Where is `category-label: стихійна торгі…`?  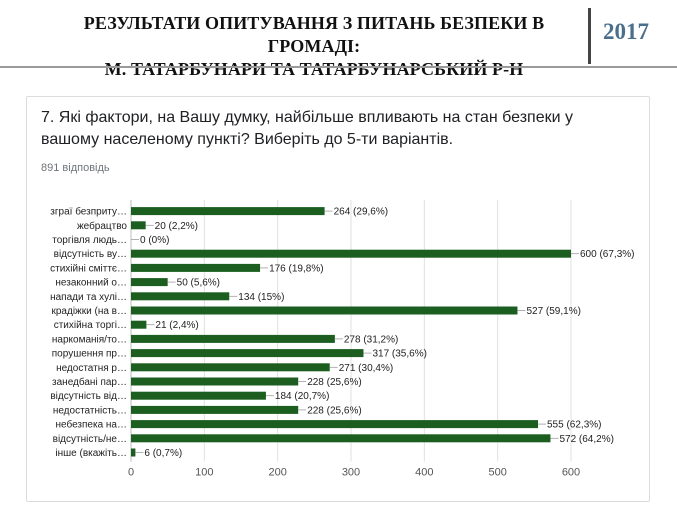
category-label: стихійна торгі… is located at coordinates (90, 325).